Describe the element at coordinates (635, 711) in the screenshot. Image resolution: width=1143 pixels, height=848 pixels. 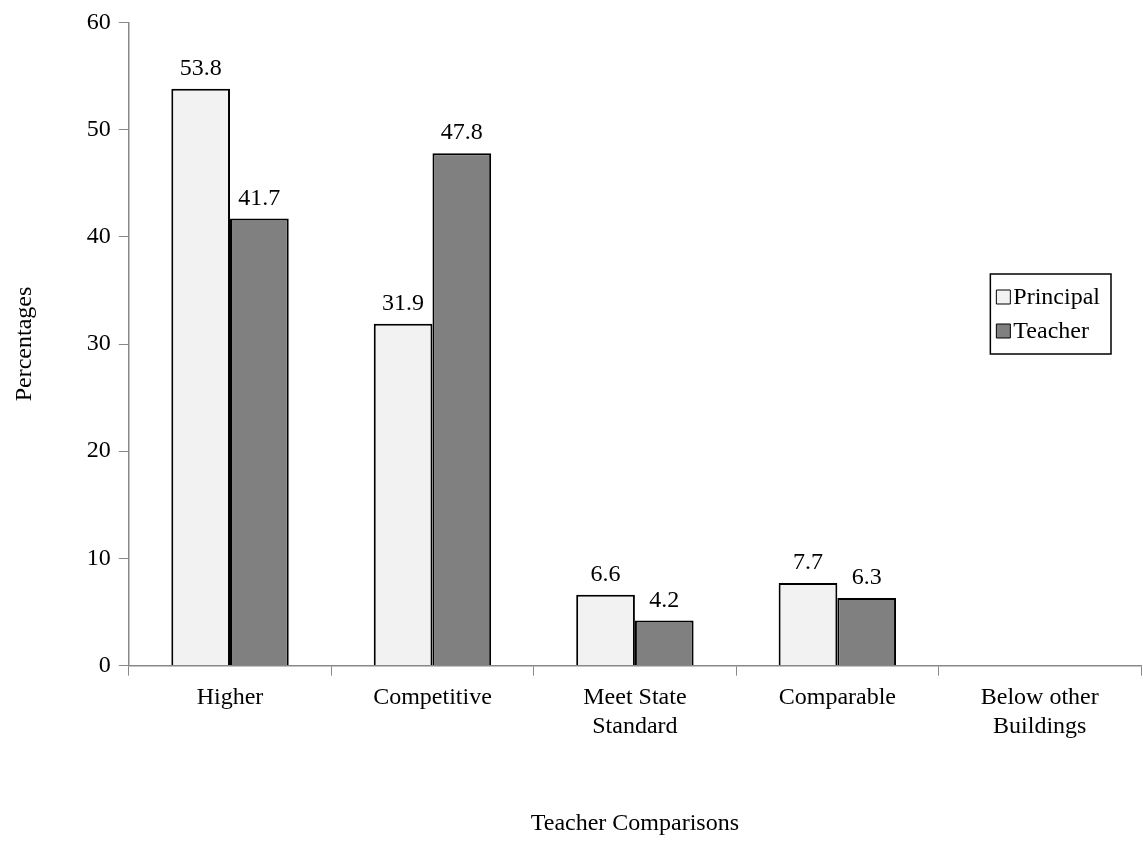
I see `x-tick-label: Meet State Standard` at that location.